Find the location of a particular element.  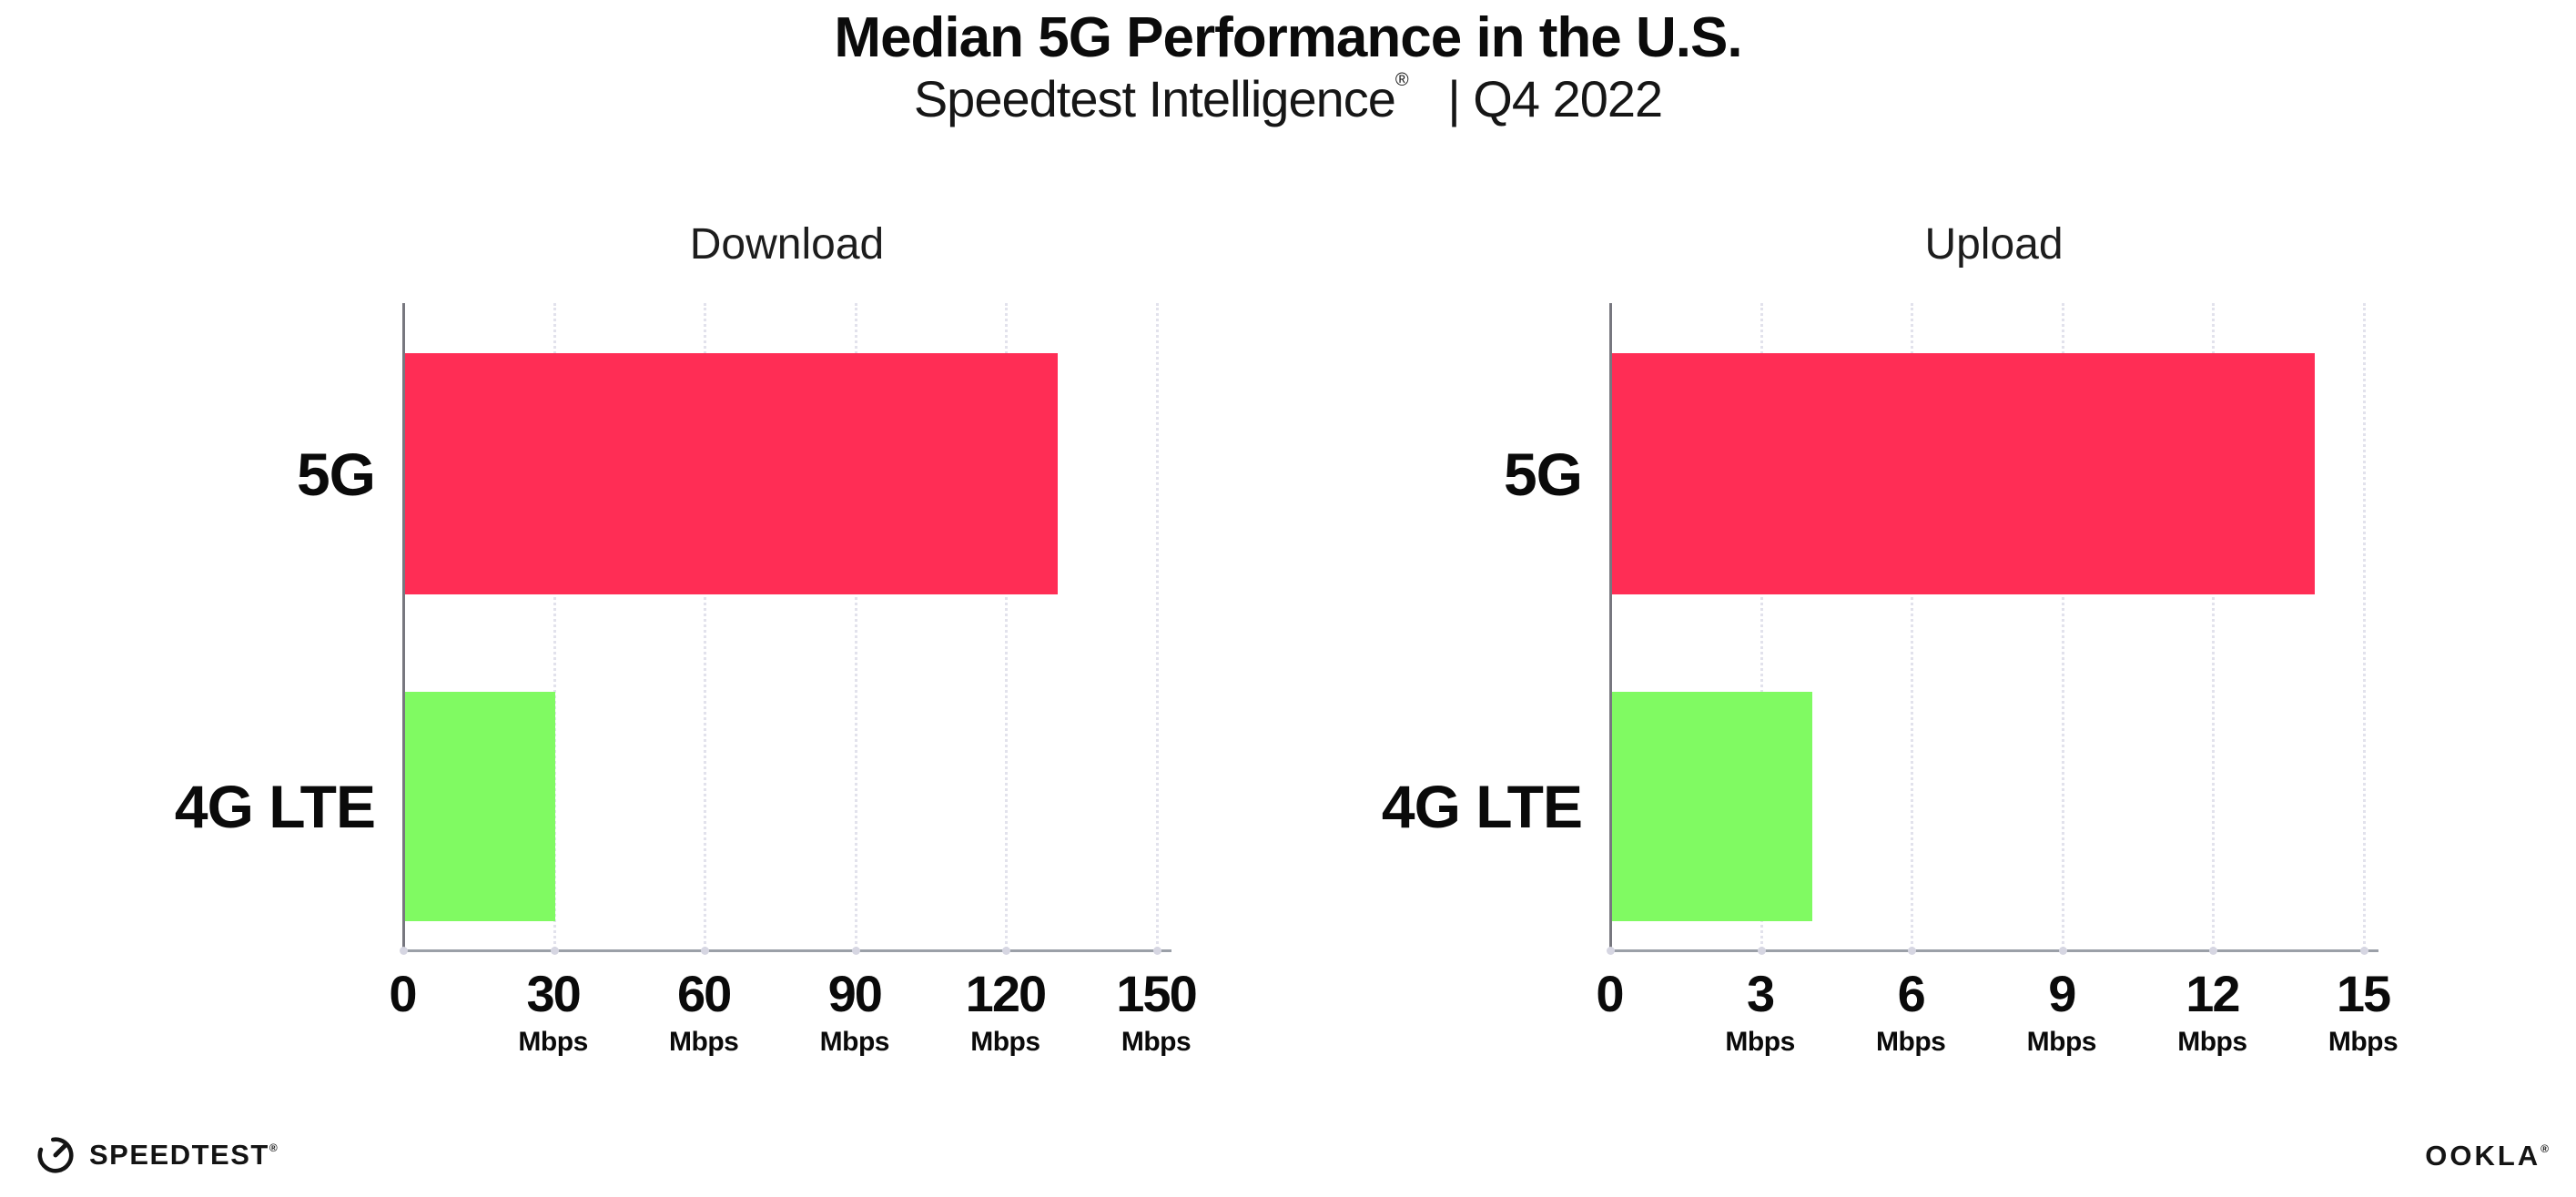

x-tick-value: 90 is located at coordinates (855, 994).